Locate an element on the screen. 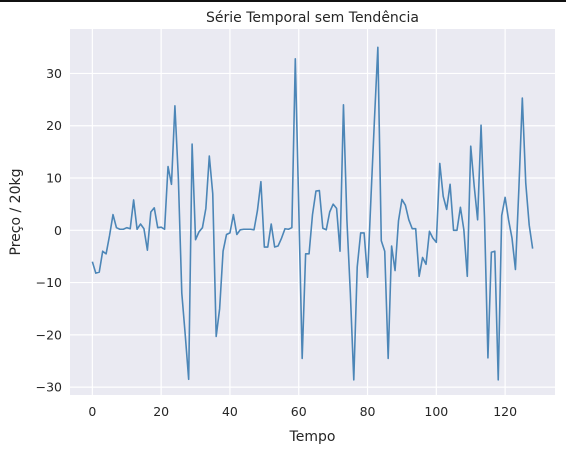 Image resolution: width=566 pixels, height=452 pixels. y-tick-labels: −30 −20 −10 0 10 20 30 is located at coordinates (49, 230).